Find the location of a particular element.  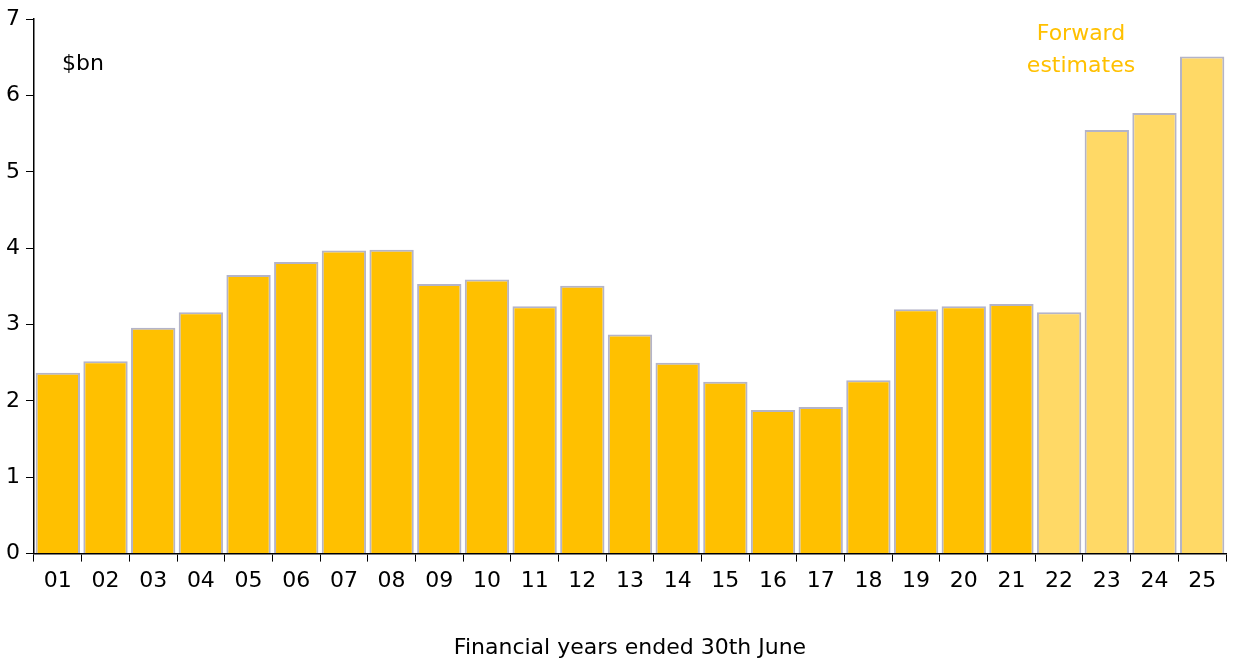

x-tick-label: 06 is located at coordinates (296, 579).